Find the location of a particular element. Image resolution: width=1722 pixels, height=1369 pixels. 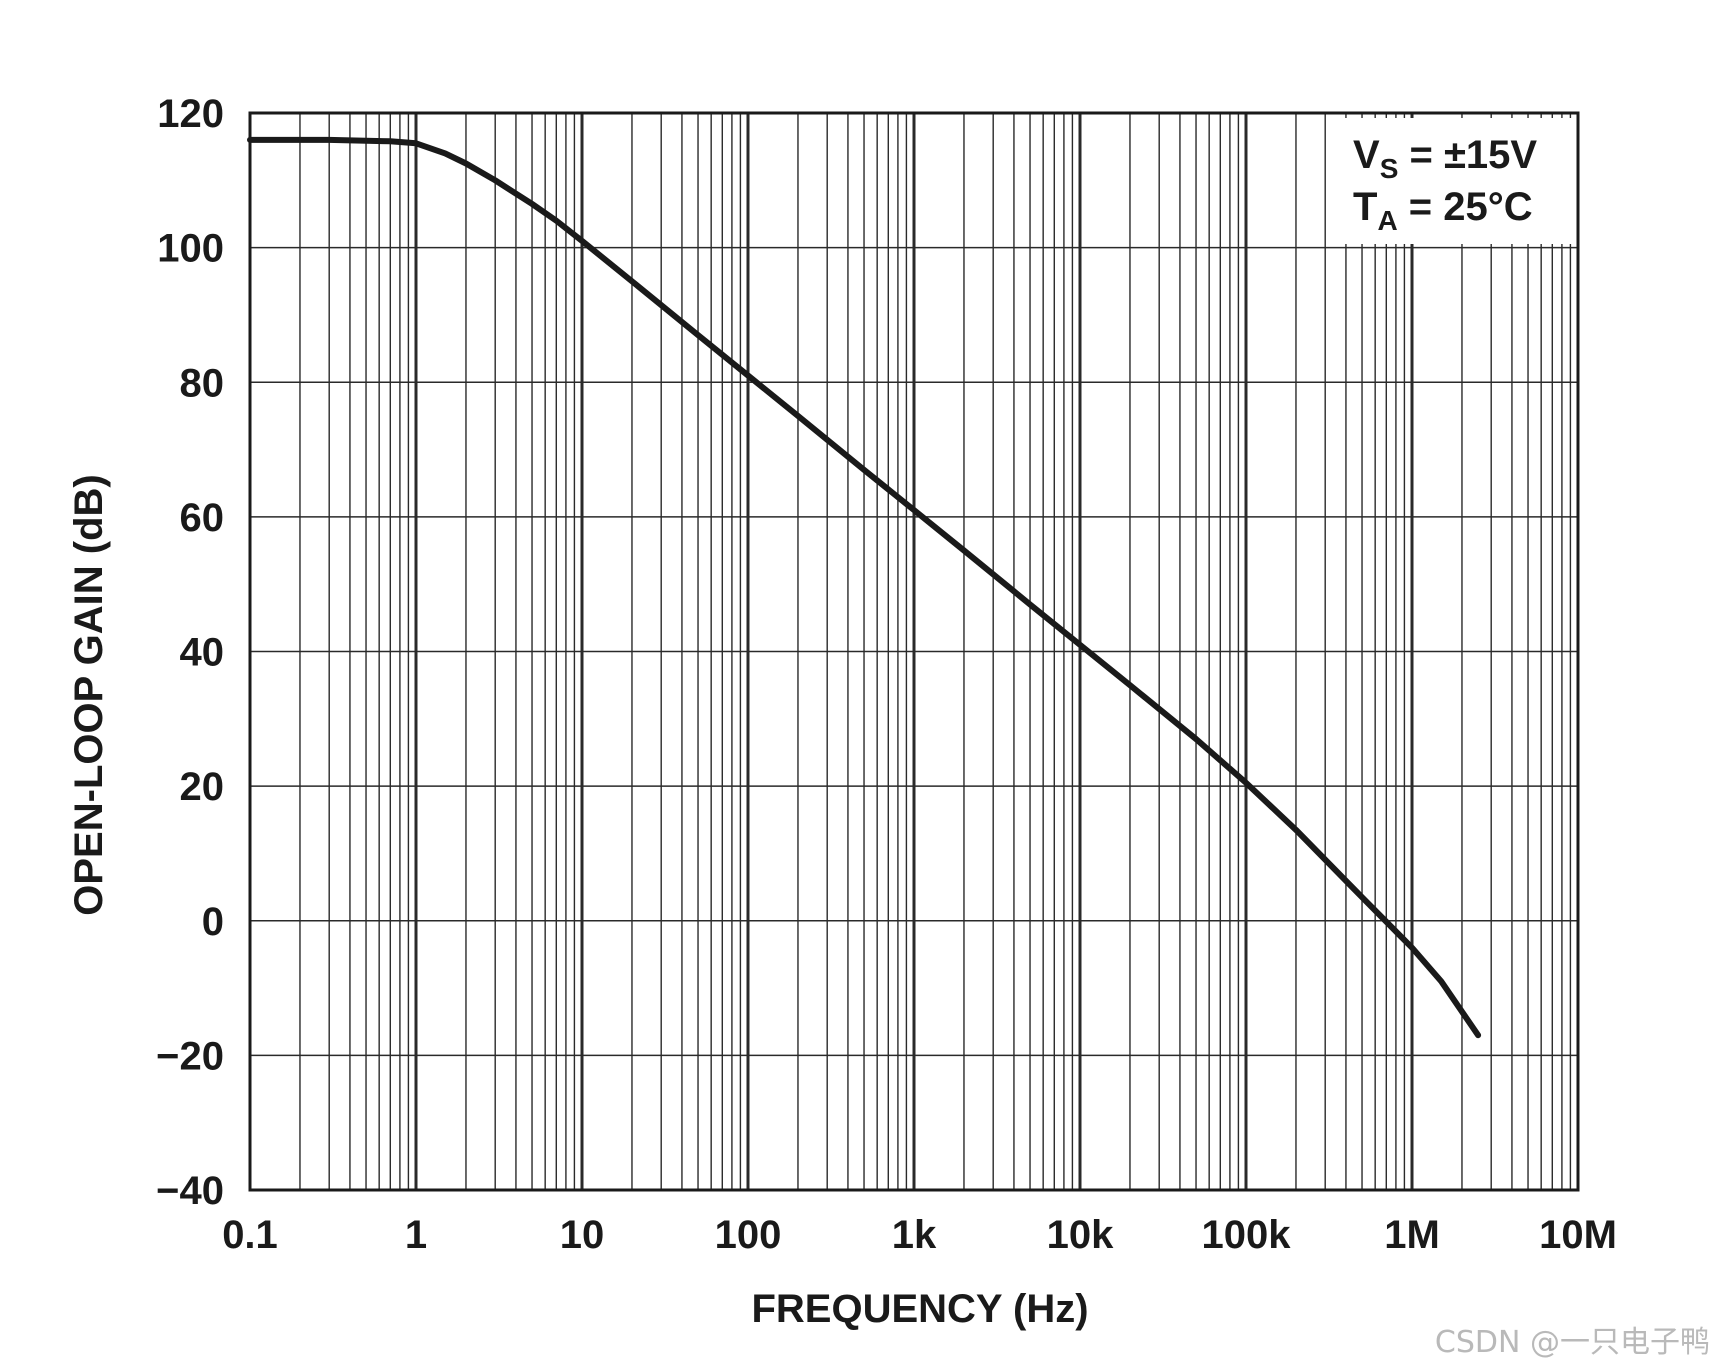

legend-line-supply: VS = ±15V is located at coordinates (1445, 158).